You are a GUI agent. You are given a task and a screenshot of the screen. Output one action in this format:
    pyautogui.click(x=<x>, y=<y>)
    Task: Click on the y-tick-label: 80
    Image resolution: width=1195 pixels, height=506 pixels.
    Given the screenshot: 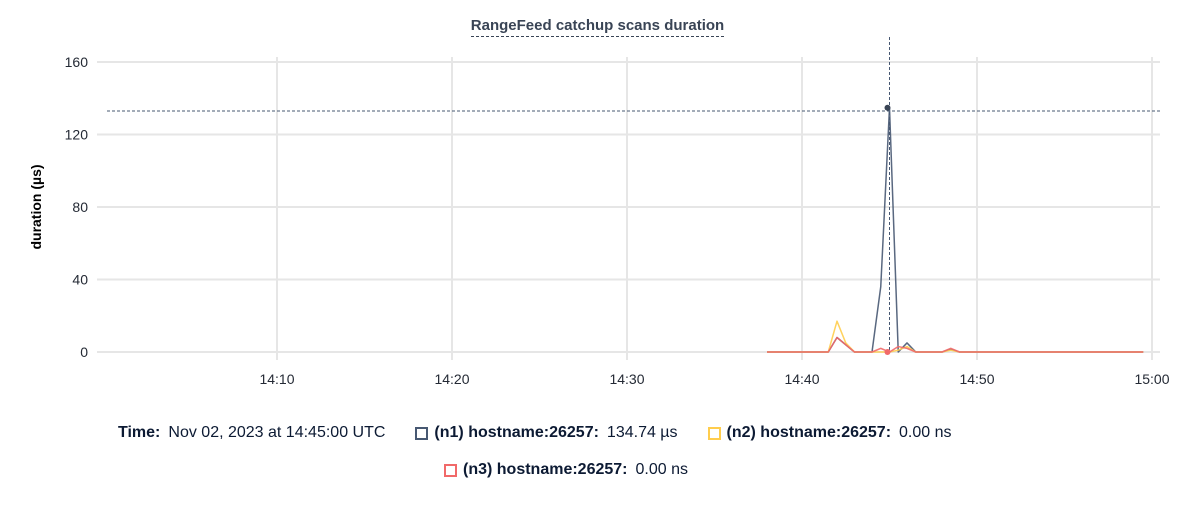 What is the action you would take?
    pyautogui.click(x=80, y=207)
    